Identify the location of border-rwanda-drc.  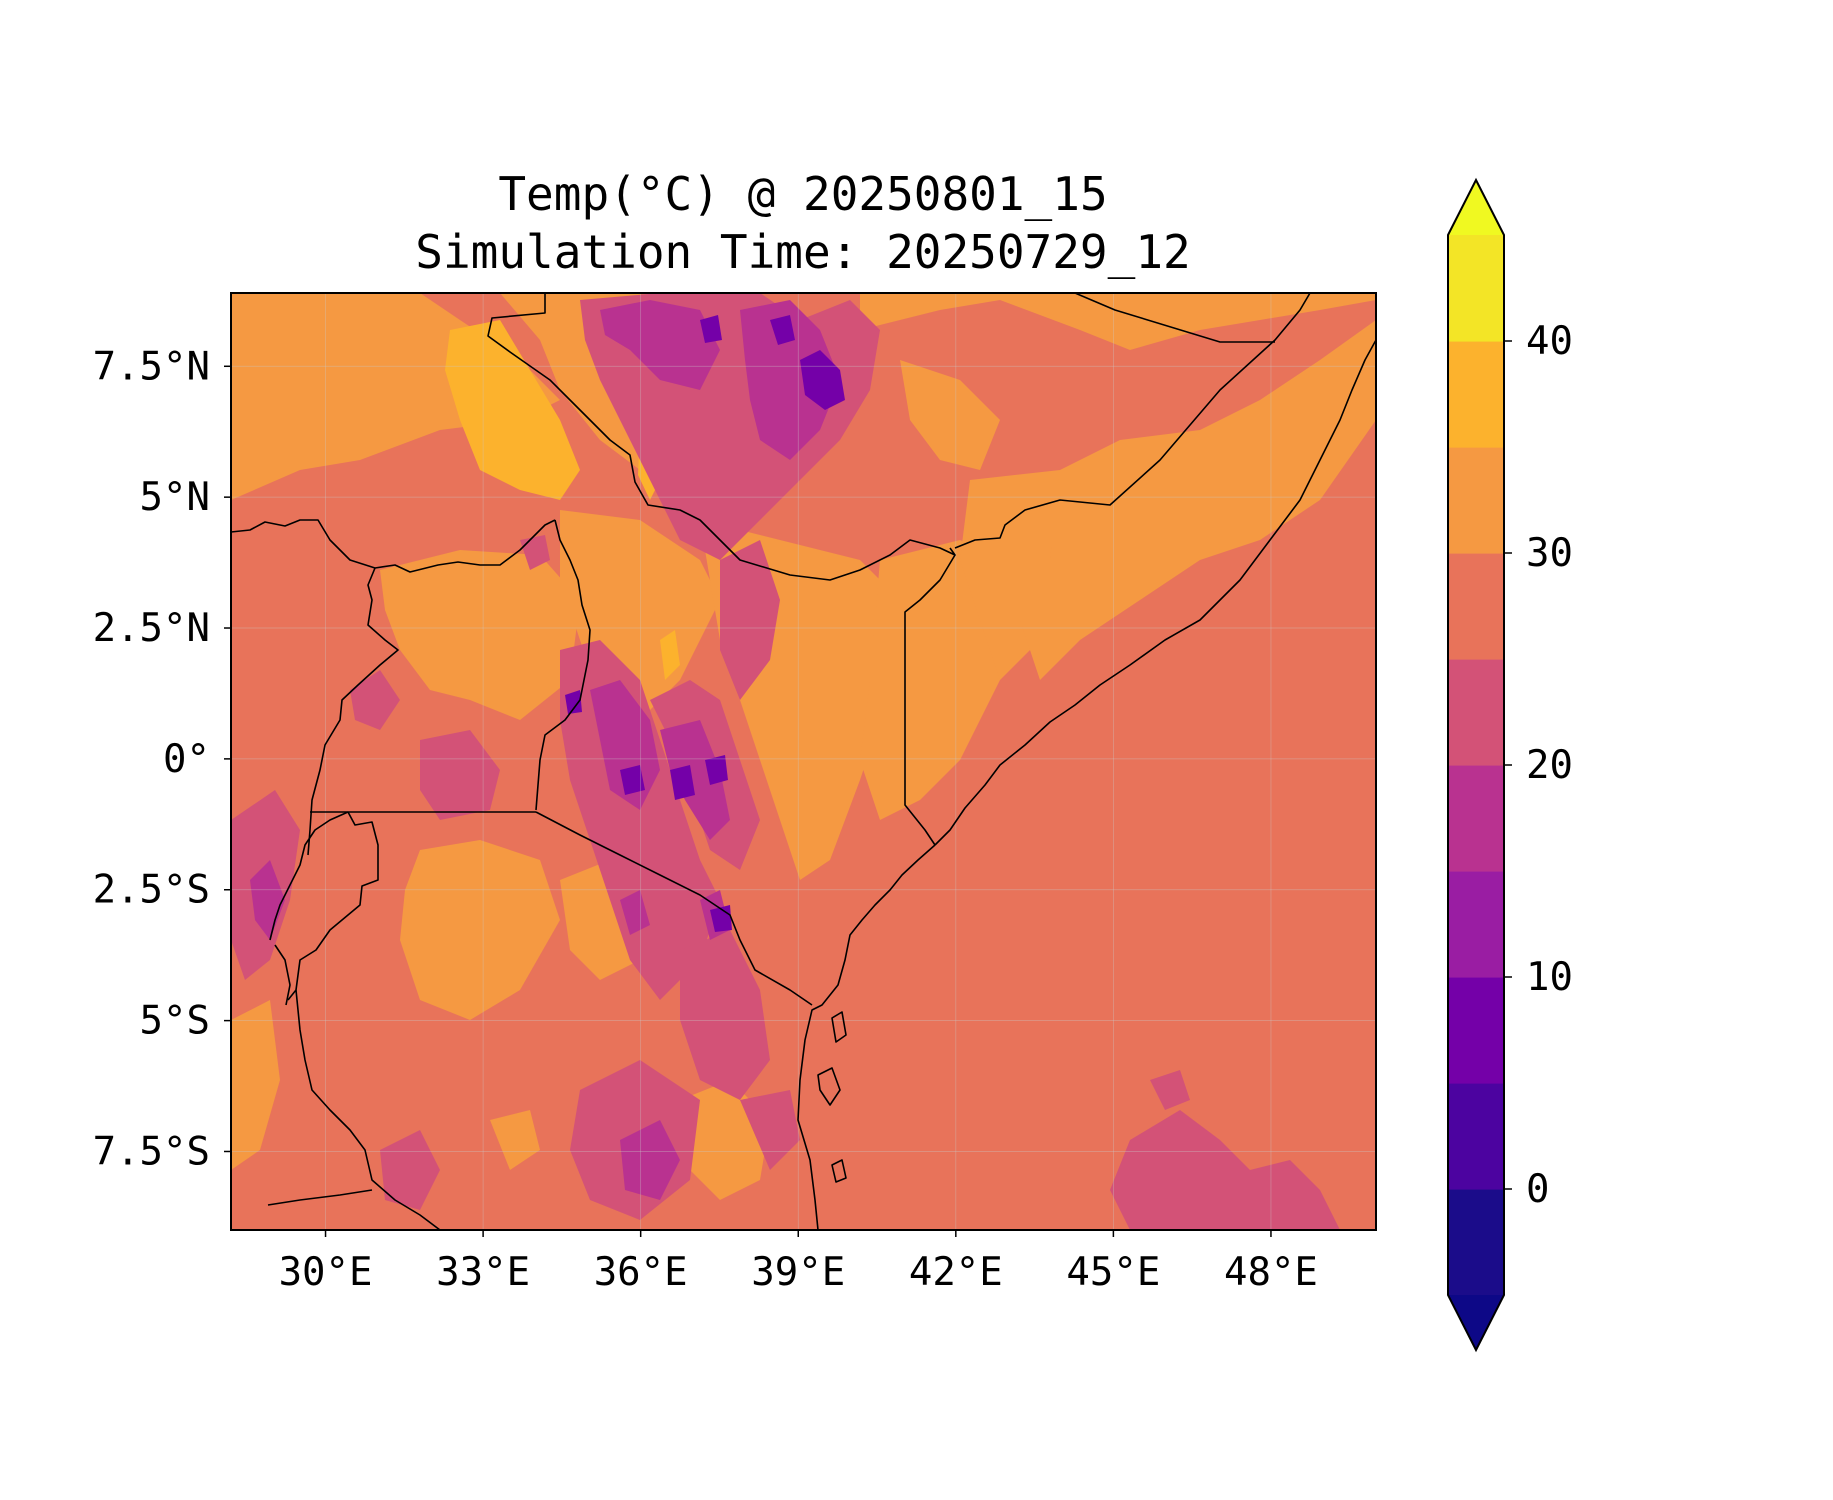
(309, 876).